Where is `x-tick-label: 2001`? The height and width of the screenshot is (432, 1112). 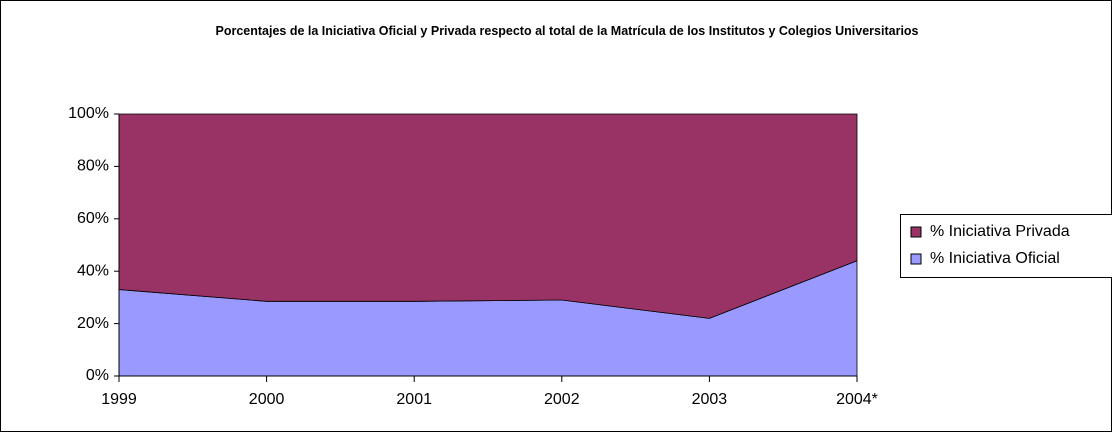 x-tick-label: 2001 is located at coordinates (414, 399).